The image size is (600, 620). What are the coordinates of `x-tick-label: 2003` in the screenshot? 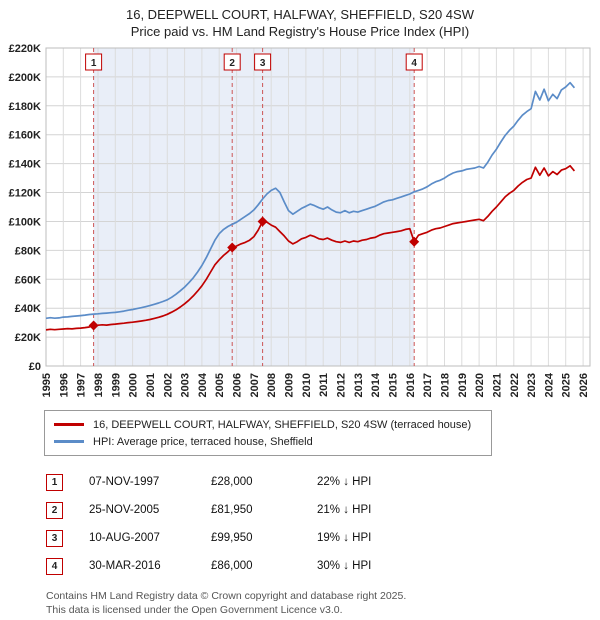 It's located at (186, 385).